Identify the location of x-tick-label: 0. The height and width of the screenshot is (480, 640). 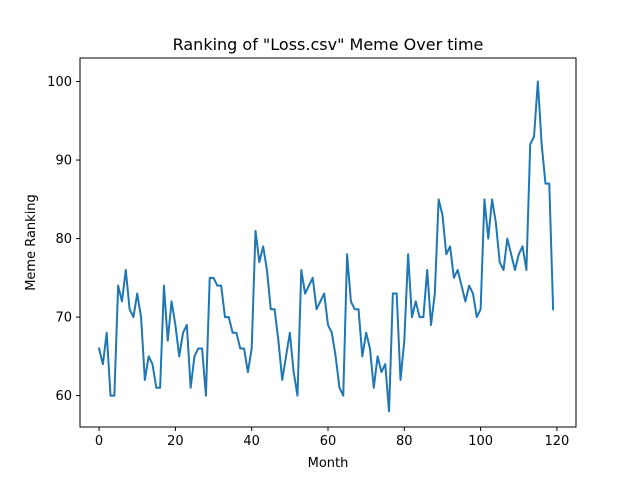
(99, 441).